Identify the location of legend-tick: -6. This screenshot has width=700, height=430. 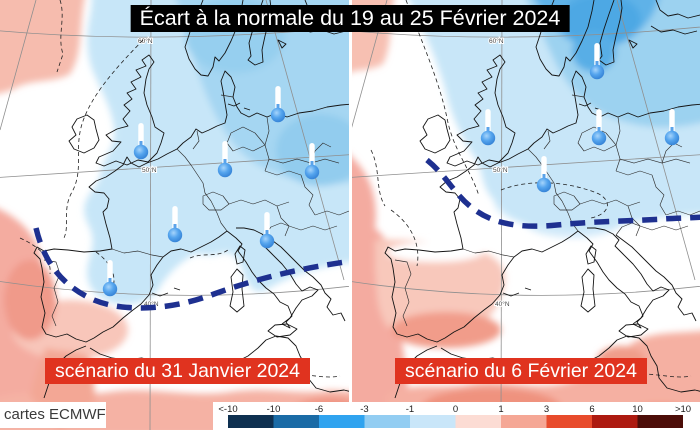
(319, 409).